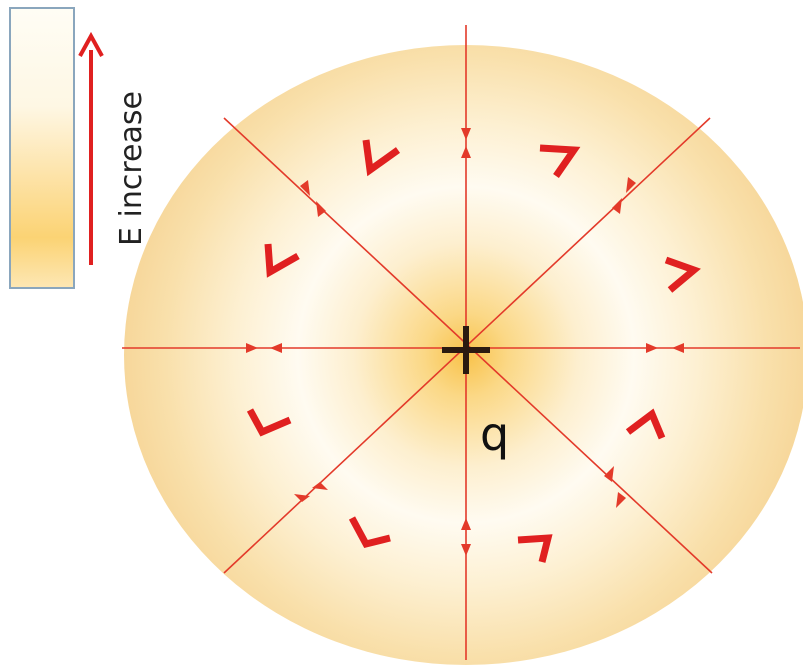 The height and width of the screenshot is (668, 803). Describe the element at coordinates (466, 350) in the screenshot. I see `charge-plus-icon` at that location.